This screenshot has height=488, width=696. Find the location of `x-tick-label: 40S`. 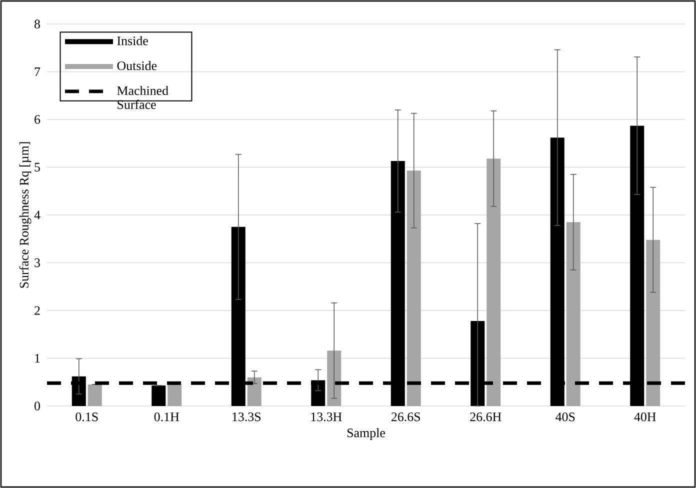

x-tick-label: 40S is located at coordinates (565, 417).